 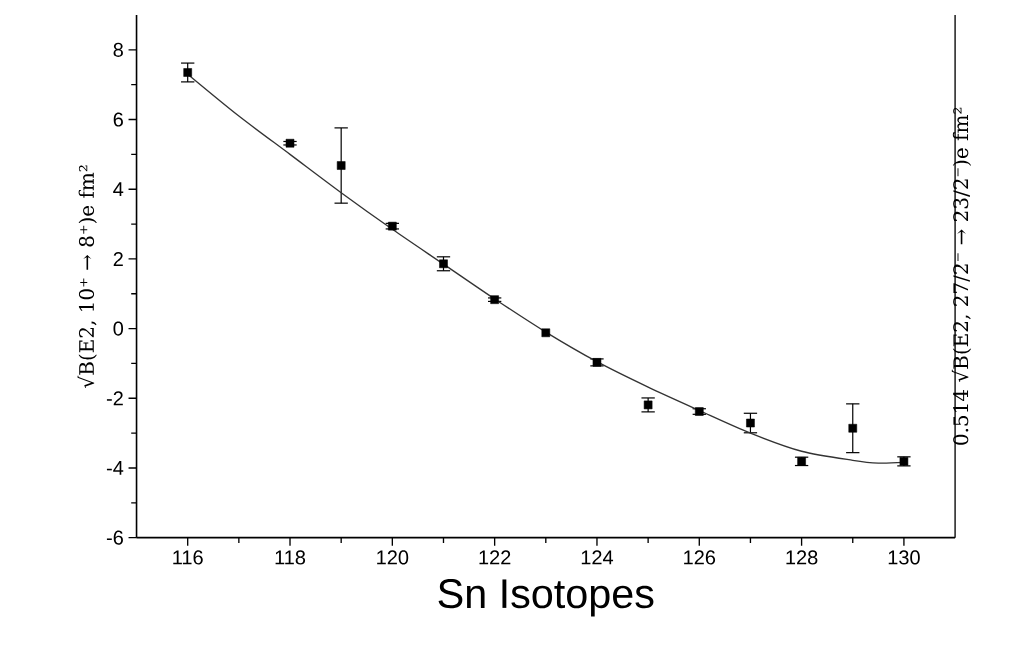 What do you see at coordinates (118, 258) in the screenshot?
I see `y-tick-label: 2` at bounding box center [118, 258].